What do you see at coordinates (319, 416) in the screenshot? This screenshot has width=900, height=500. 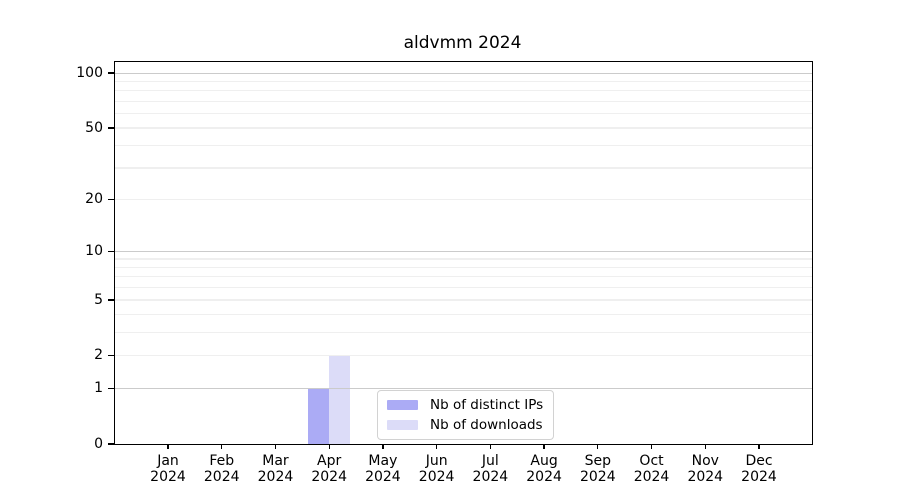 I see `bar-distinct-ips-apr` at bounding box center [319, 416].